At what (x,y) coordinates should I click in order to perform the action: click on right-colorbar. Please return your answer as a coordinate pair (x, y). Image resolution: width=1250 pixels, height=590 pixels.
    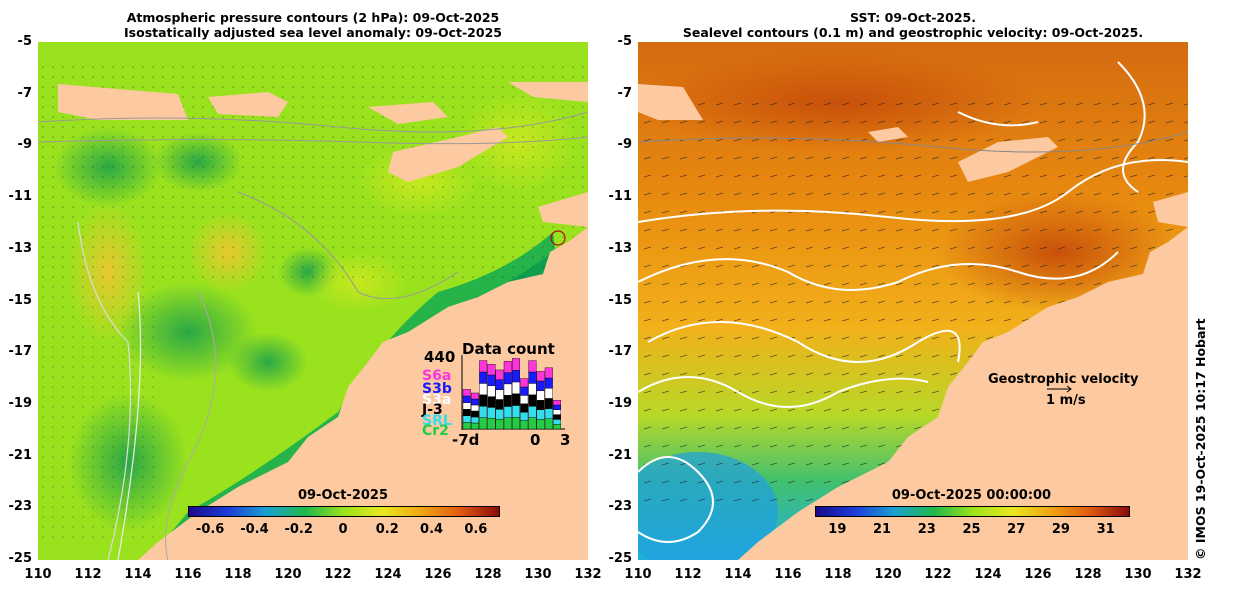
    Looking at the image, I should click on (972, 511).